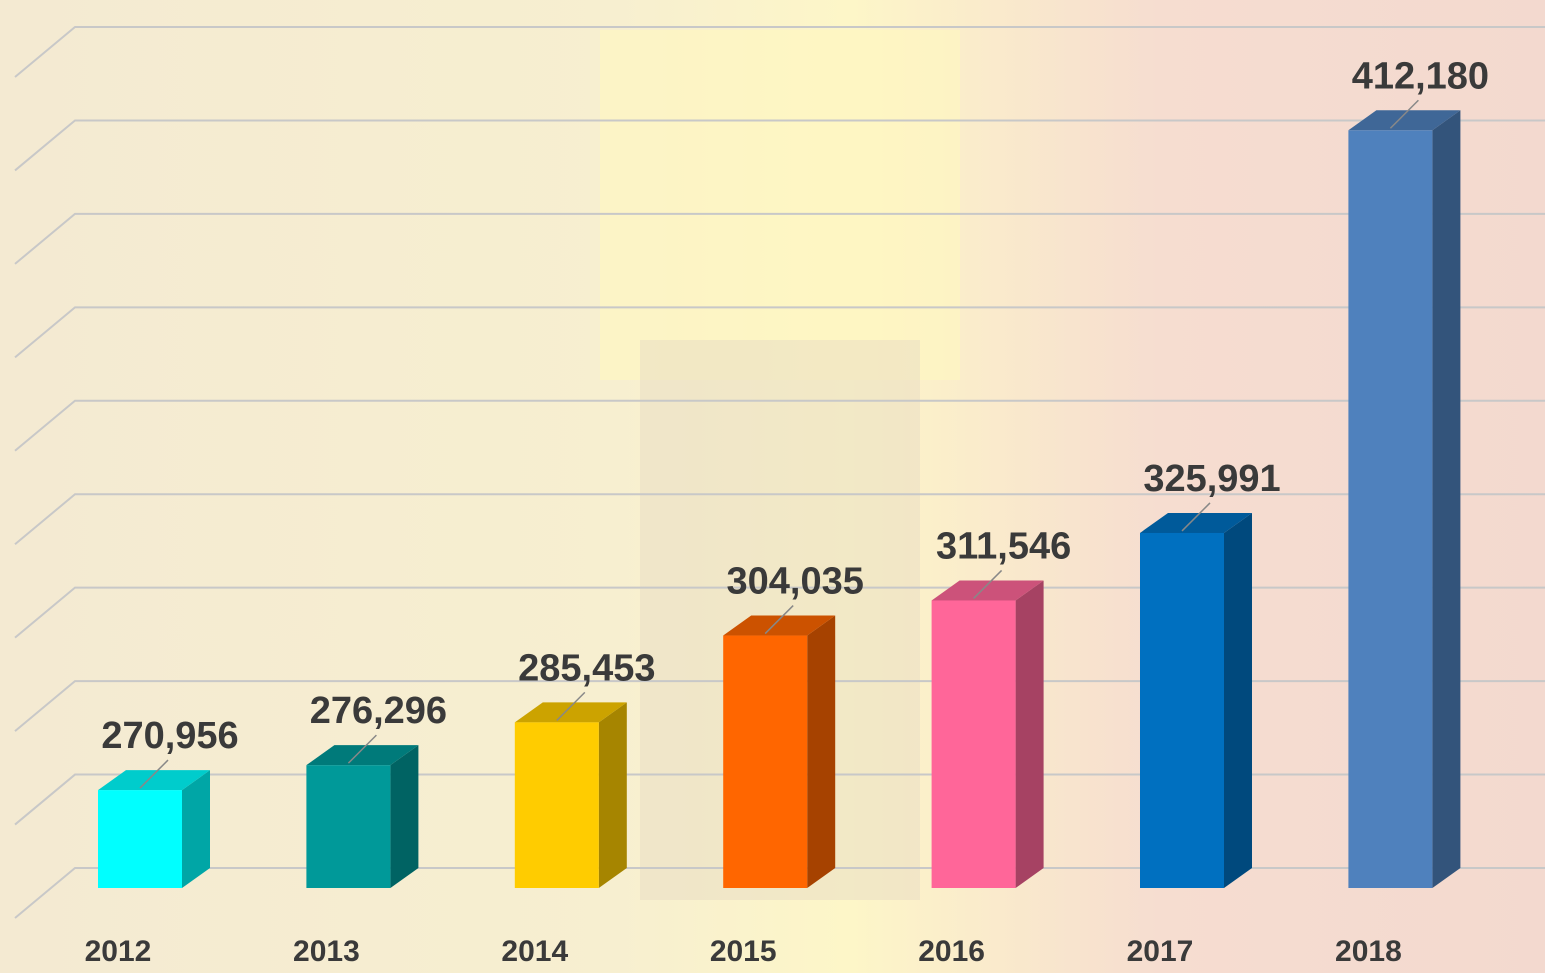  Describe the element at coordinates (743, 951) in the screenshot. I see `x-tick-label: 2015` at that location.